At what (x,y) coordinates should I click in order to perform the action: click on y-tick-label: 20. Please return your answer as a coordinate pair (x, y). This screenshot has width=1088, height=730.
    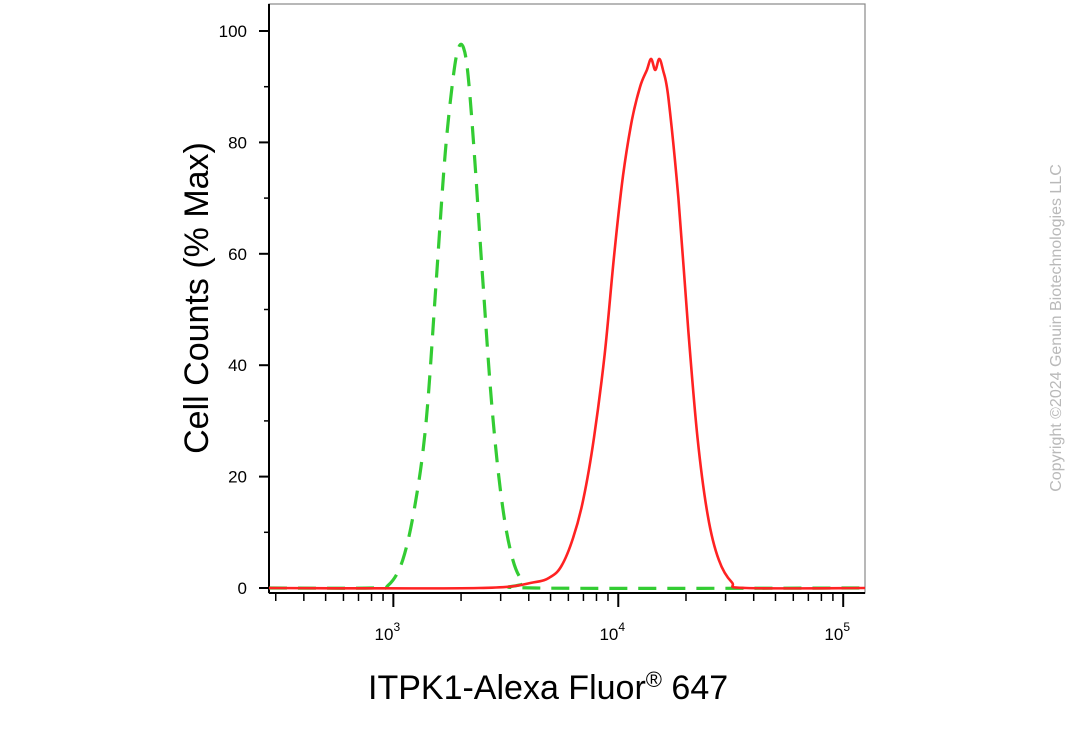
    Looking at the image, I should click on (237, 477).